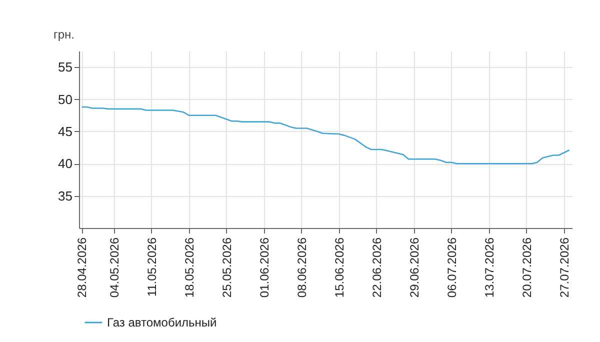 This screenshot has width=600, height=342. I want to click on x-tick-label: 20.07.2026, so click(527, 267).